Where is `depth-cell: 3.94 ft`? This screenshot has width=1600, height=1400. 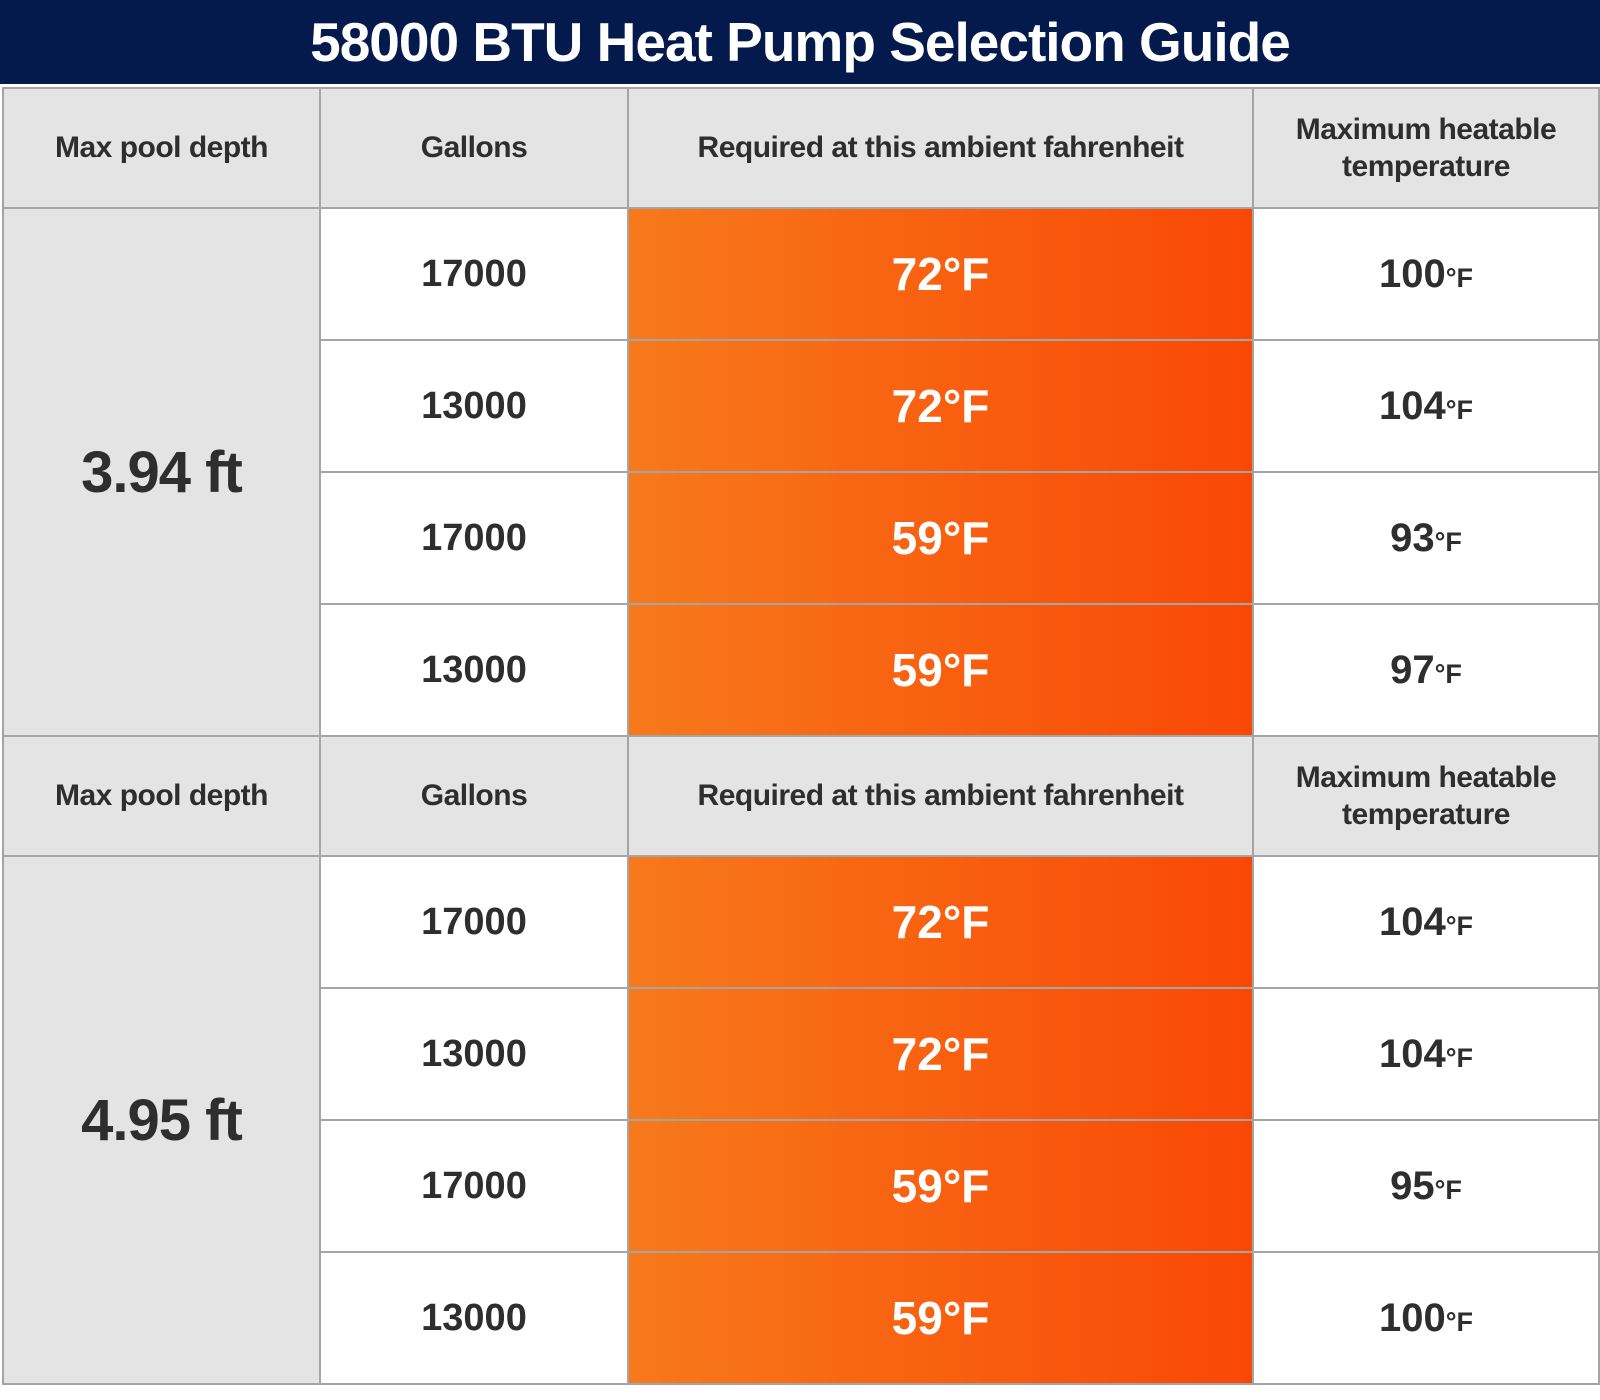 depth-cell: 3.94 ft is located at coordinates (161, 472).